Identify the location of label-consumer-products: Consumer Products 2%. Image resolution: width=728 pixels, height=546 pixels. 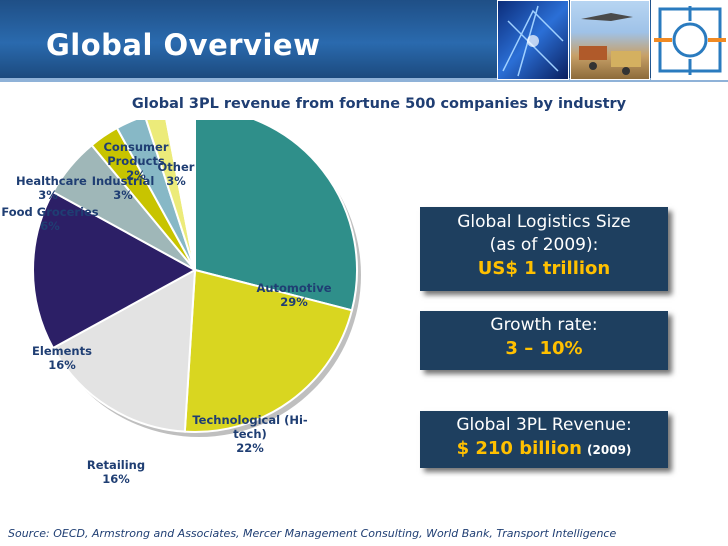
(136, 161).